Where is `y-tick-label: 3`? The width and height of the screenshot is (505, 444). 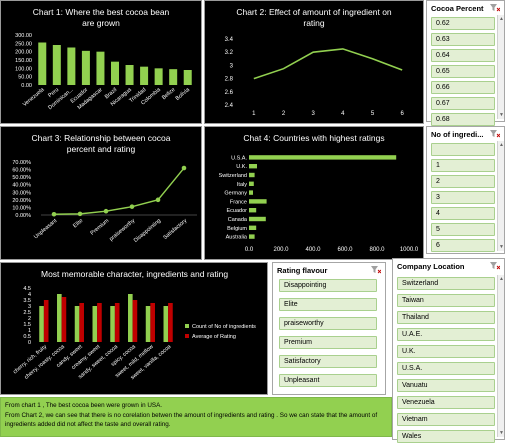
y-tick-label: 3 is located at coordinates (29, 307).